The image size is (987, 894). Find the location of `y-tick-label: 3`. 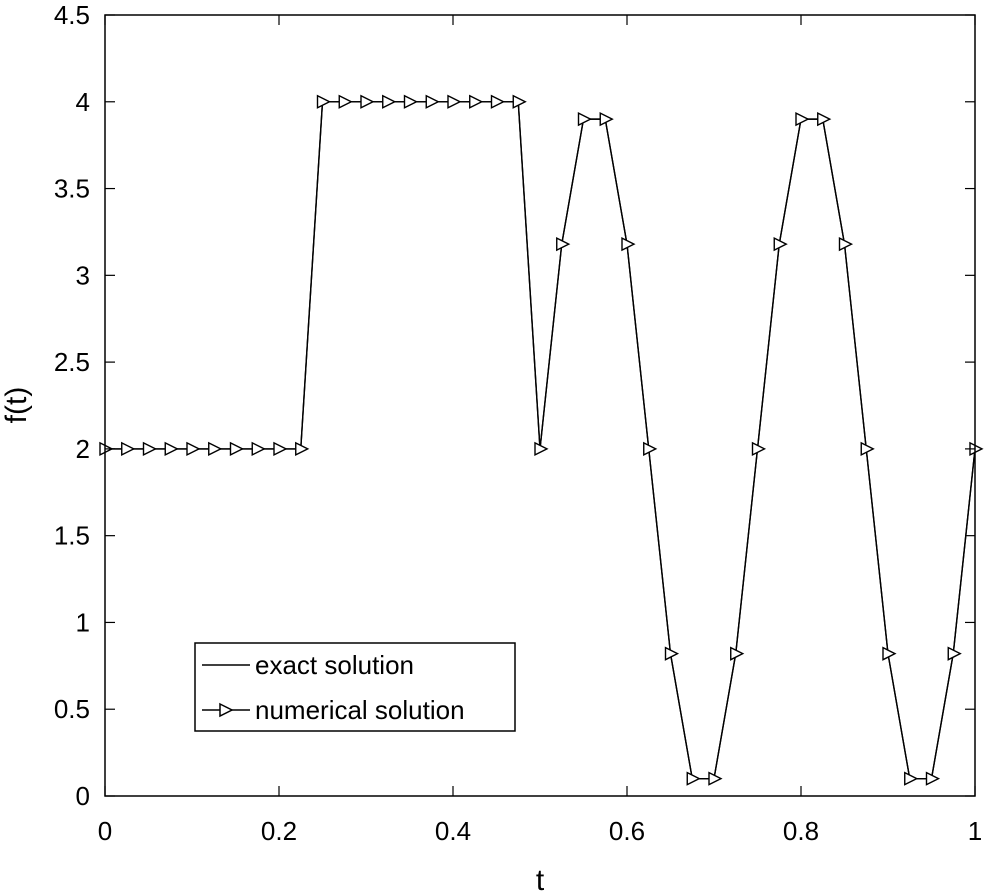

y-tick-label: 3 is located at coordinates (83, 275).